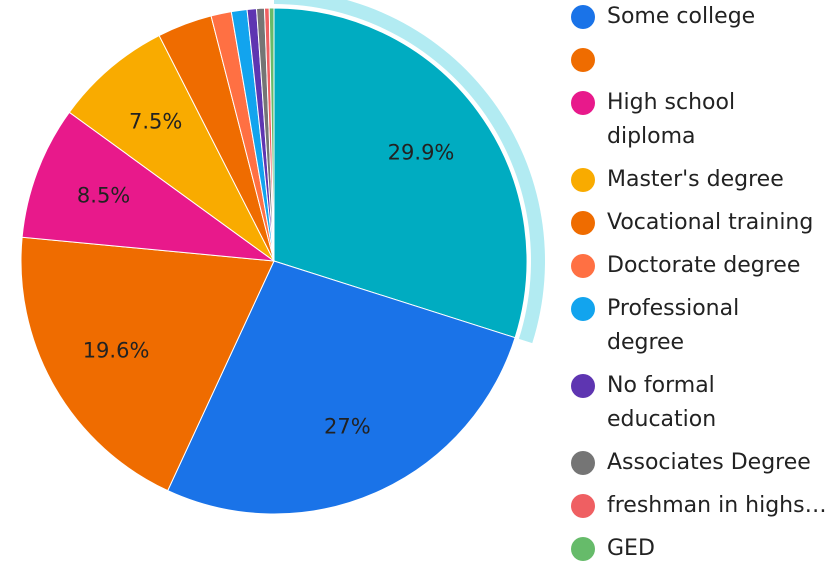  What do you see at coordinates (116, 351) in the screenshot?
I see `slice-label: 19.6%` at bounding box center [116, 351].